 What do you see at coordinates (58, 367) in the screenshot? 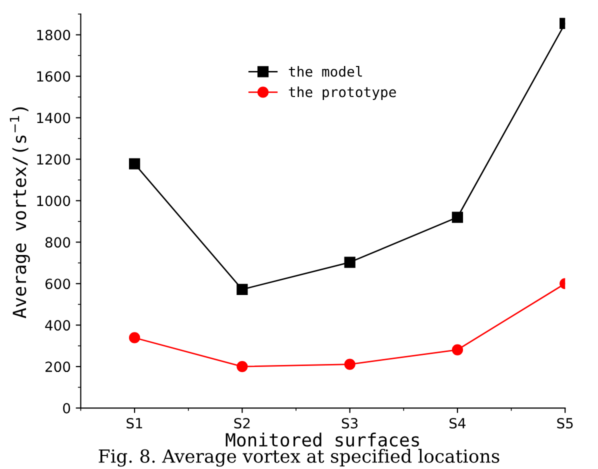
I see `y-tick-label: 200` at bounding box center [58, 367].